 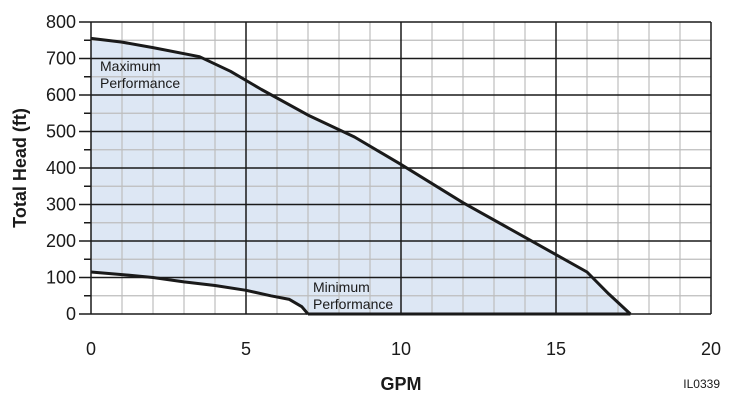 What do you see at coordinates (61, 205) in the screenshot?
I see `y-tick-label: 300` at bounding box center [61, 205].